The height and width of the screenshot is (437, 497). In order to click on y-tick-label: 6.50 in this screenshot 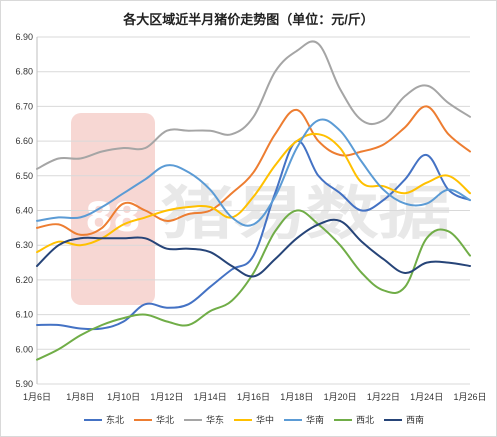, I will do `click(24, 176)`.